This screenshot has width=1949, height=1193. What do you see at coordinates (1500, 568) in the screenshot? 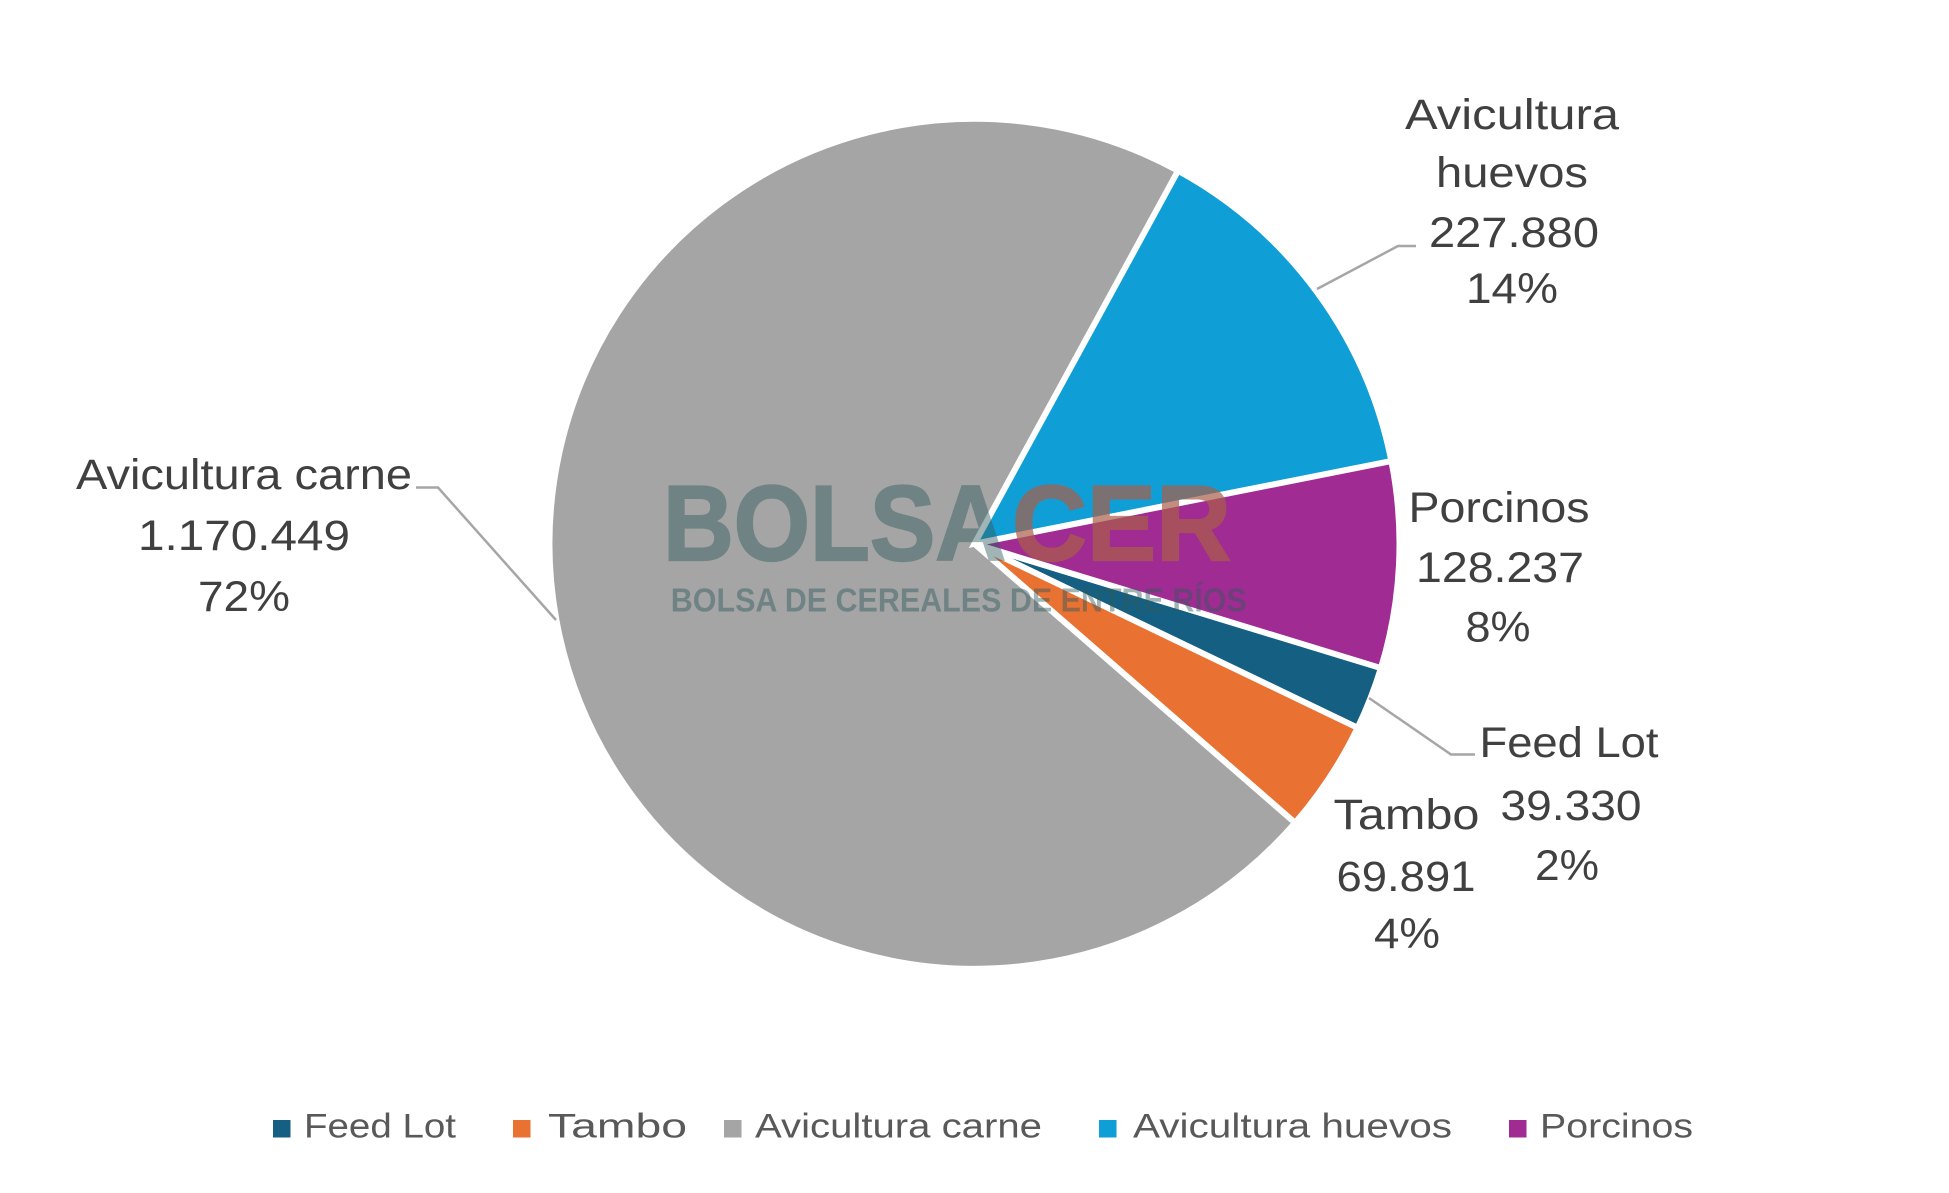
I see `svg-text: 128.237` at bounding box center [1500, 568].